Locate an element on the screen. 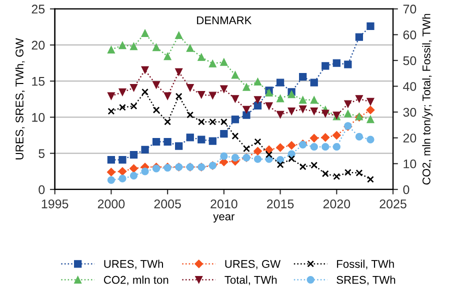  y2-axis-title: CO2, mln ton/yr; Total, Fossil, TWh is located at coordinates (427, 99).